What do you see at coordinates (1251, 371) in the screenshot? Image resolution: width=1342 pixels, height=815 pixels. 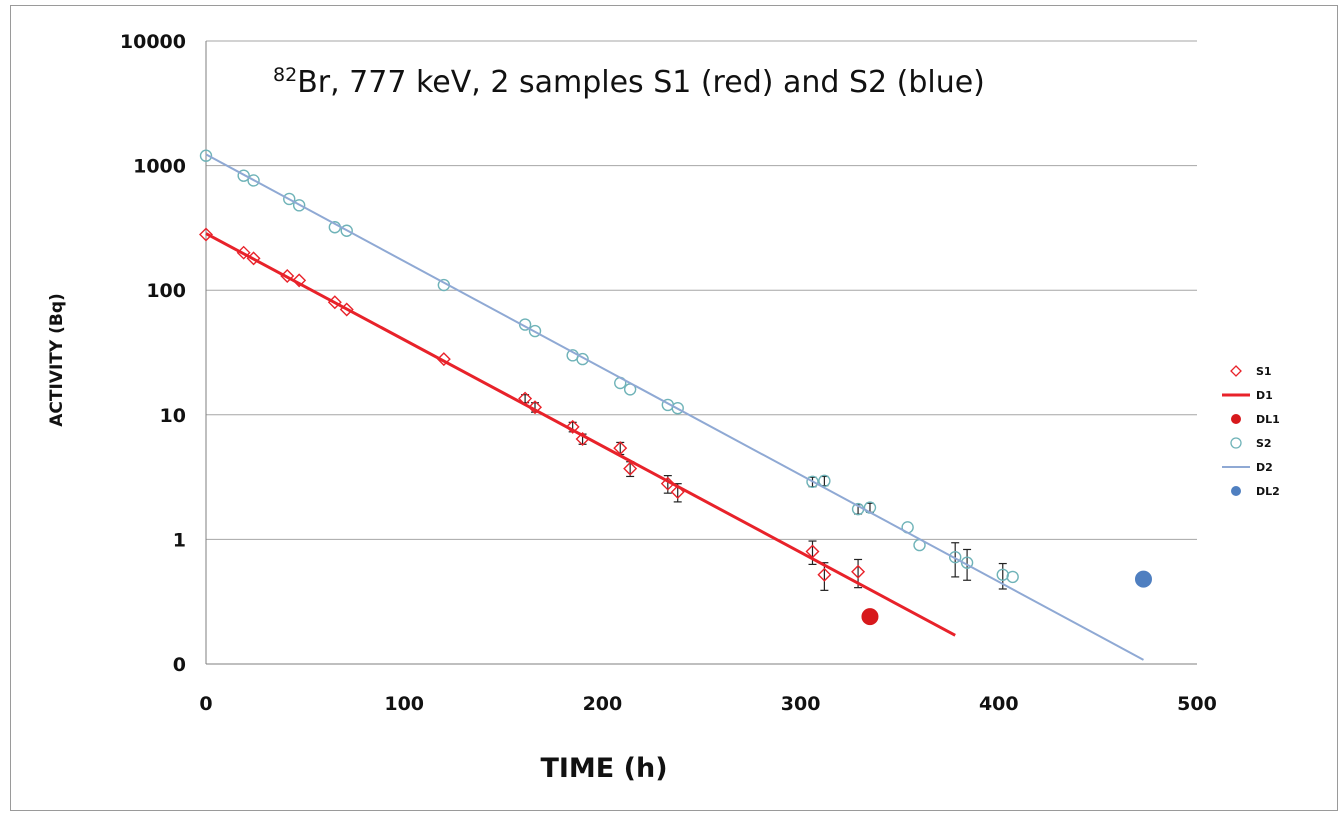 I see `legend-item-s1: S1` at bounding box center [1251, 371].